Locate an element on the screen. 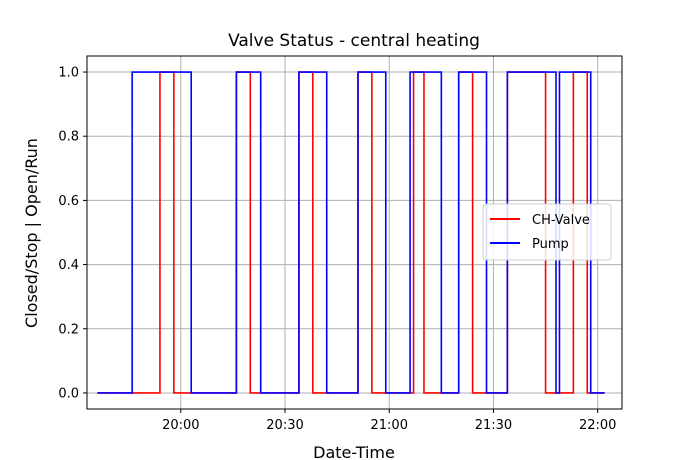  y-tick-label: 0.8 is located at coordinates (68, 137).